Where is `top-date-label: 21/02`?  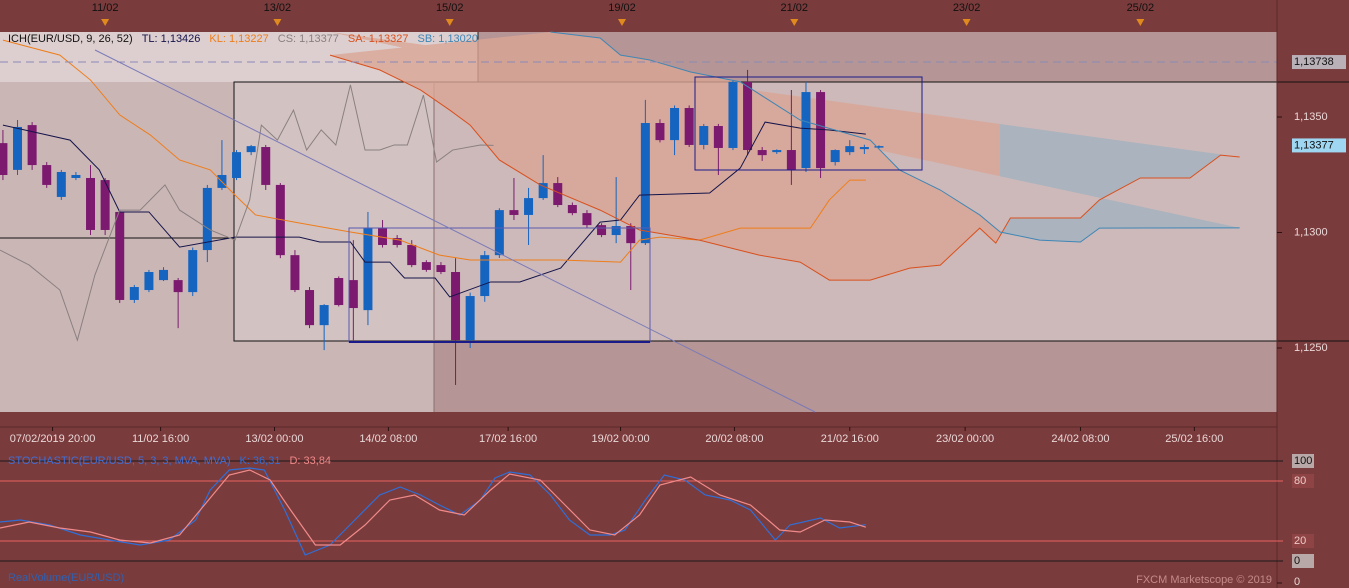
top-date-label: 21/02 is located at coordinates (795, 8).